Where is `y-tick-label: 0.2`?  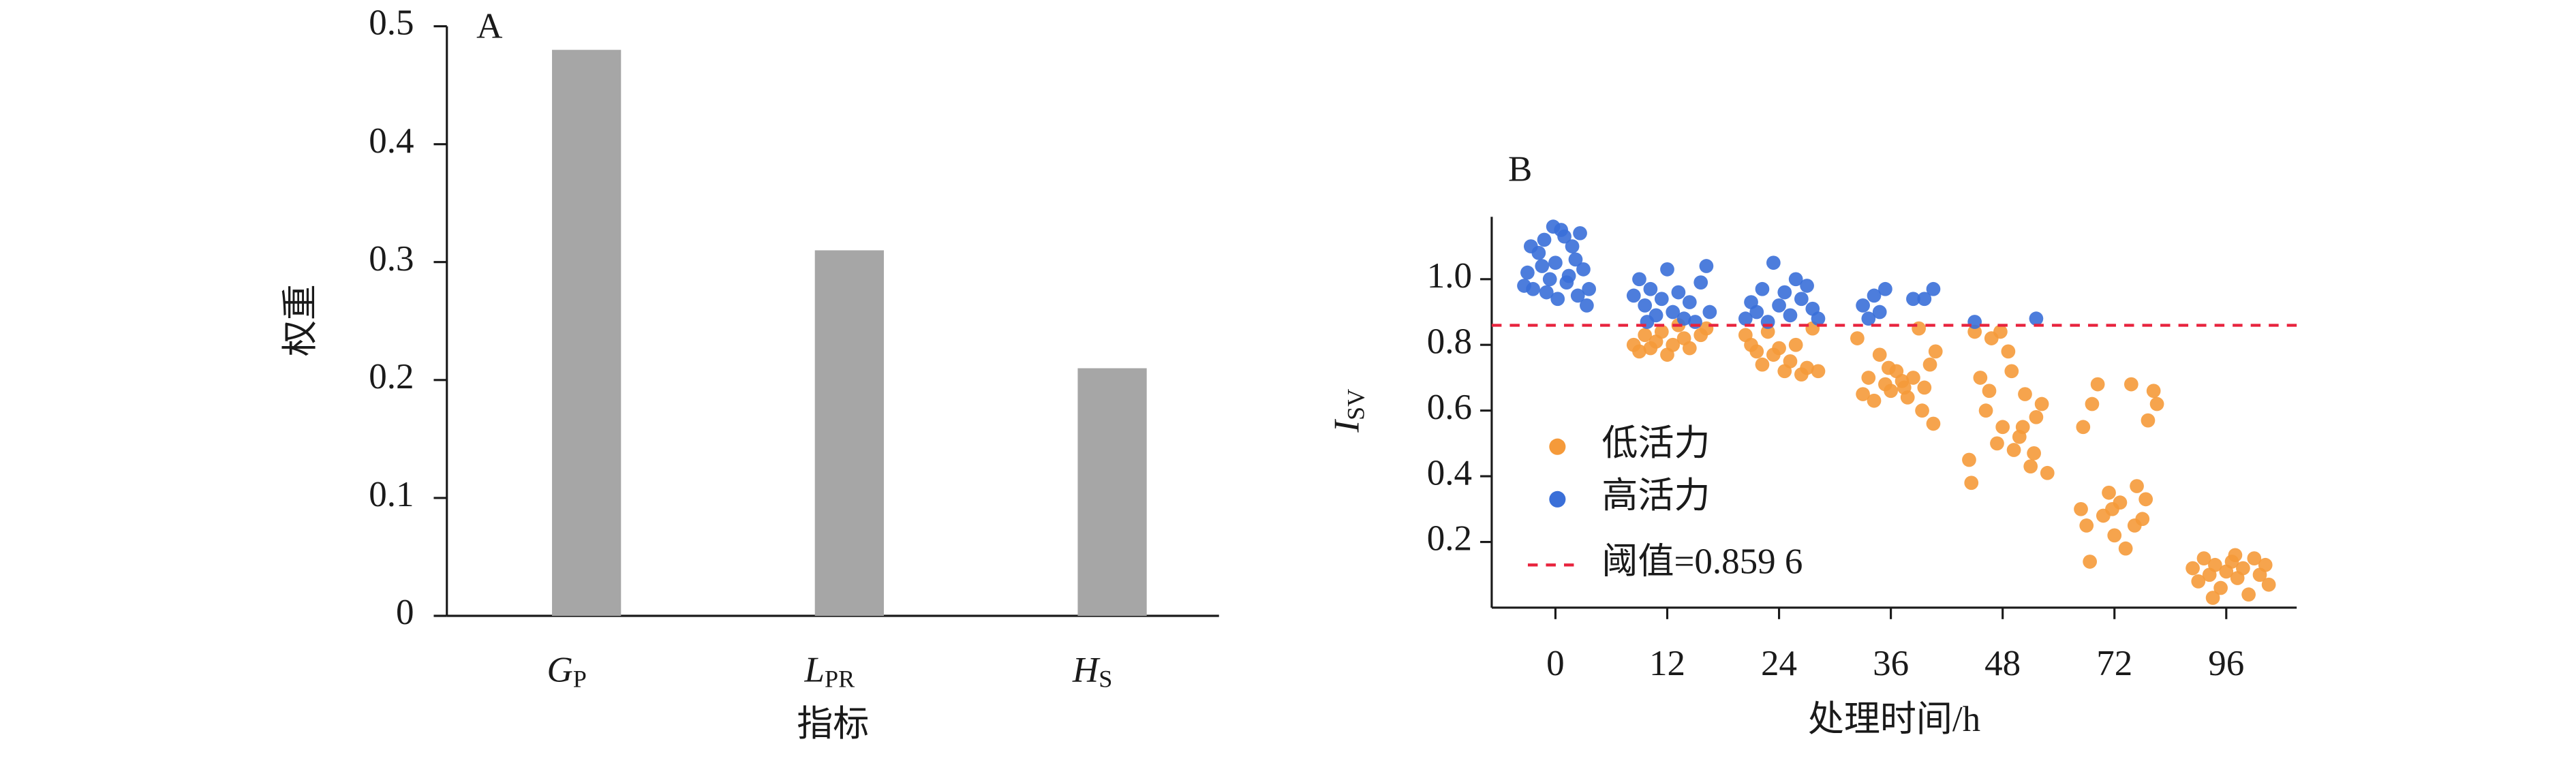 y-tick-label: 0.2 is located at coordinates (1449, 539).